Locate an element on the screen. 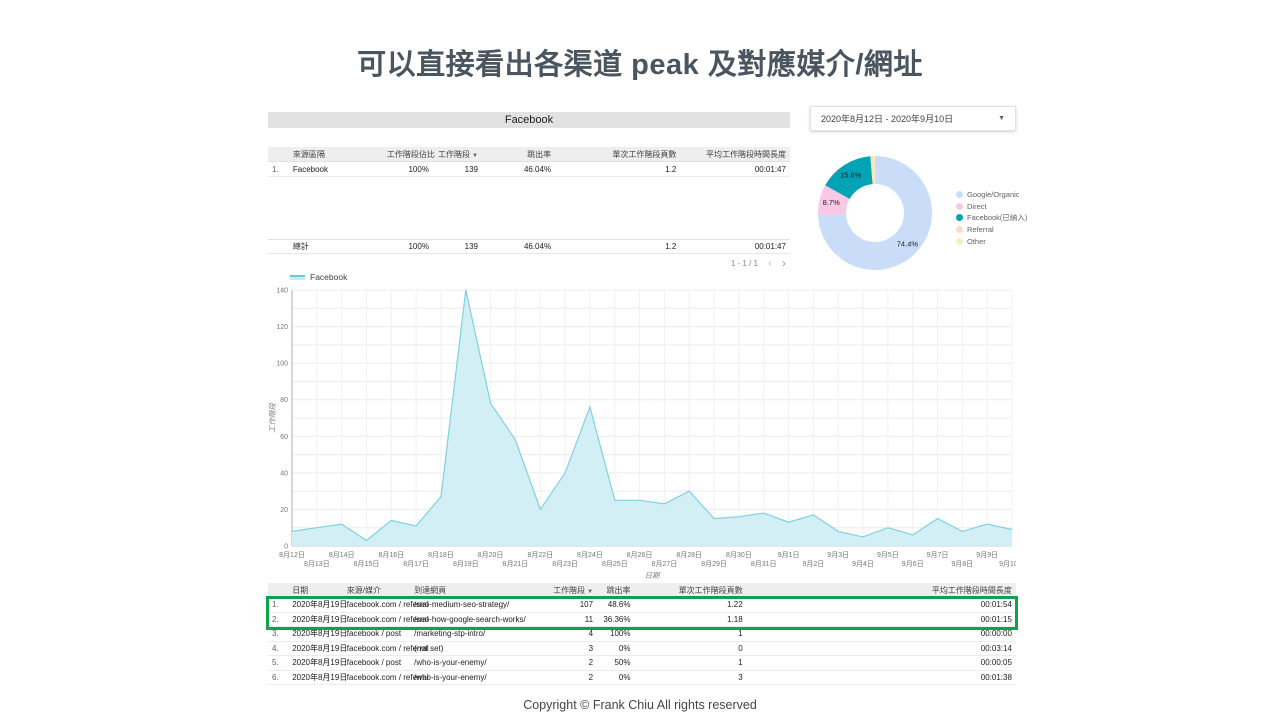 Image resolution: width=1280 pixels, height=720 pixels. y-tick-label: 80 is located at coordinates (284, 400).